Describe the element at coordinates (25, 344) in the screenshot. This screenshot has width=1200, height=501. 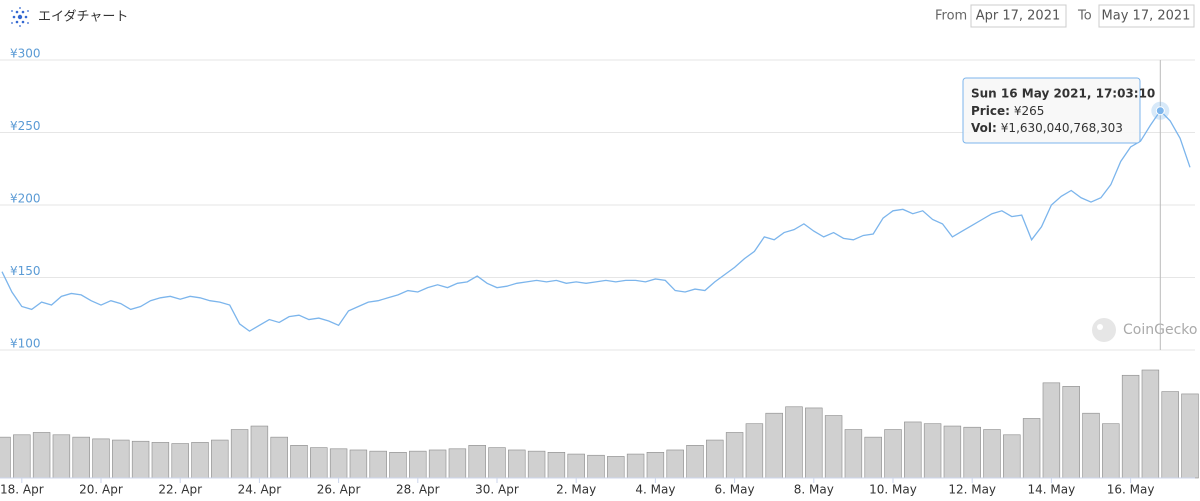
I see `y-tick-label: ¥100` at that location.